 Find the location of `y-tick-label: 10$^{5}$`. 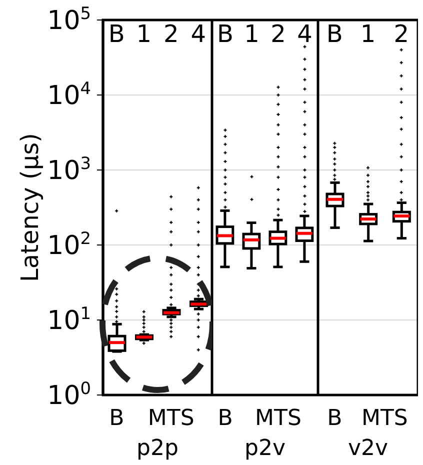

y-tick-label: 10$^{5}$ is located at coordinates (69, 19).